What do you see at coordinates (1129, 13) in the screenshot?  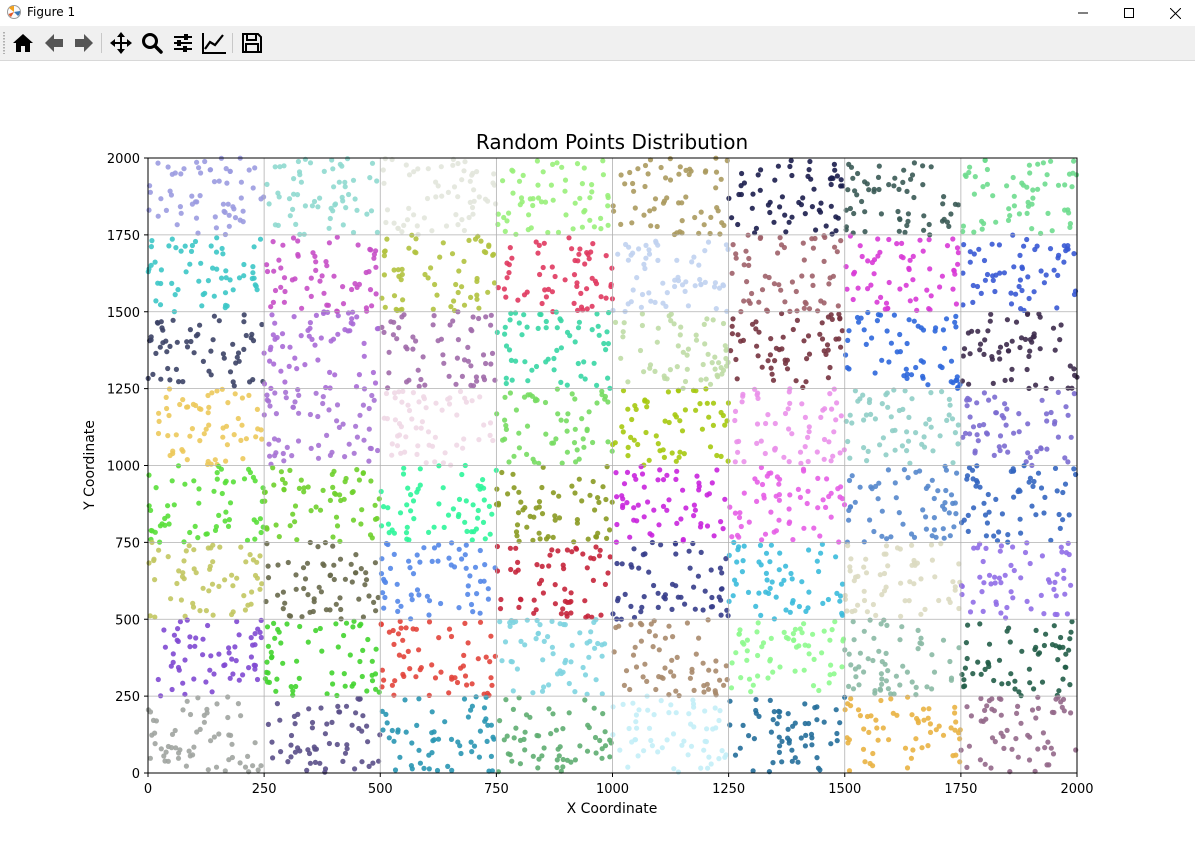 I see `maximize-button` at bounding box center [1129, 13].